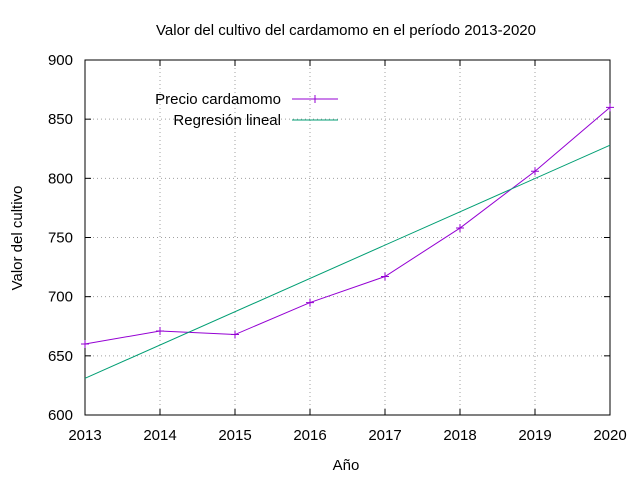 This screenshot has height=480, width=640. I want to click on x-tick-label: 2017, so click(384, 435).